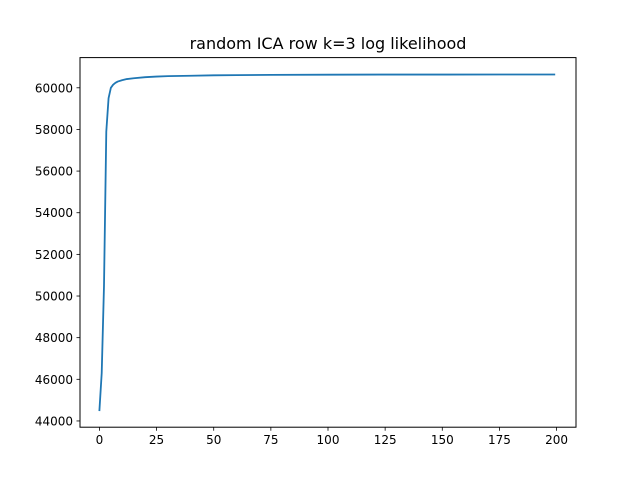 The width and height of the screenshot is (640, 484). I want to click on y-tick-label: 54000, so click(54, 213).